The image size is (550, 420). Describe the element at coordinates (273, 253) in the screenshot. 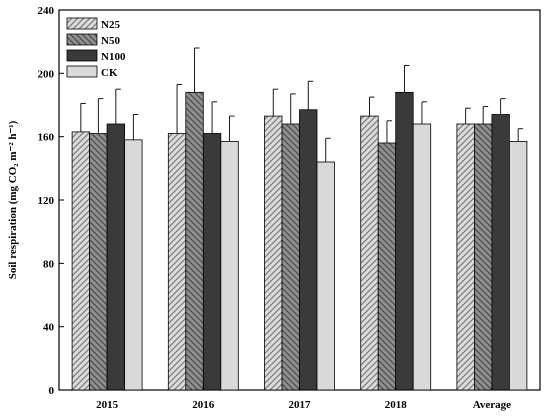

I see `bar-n25-2017` at that location.